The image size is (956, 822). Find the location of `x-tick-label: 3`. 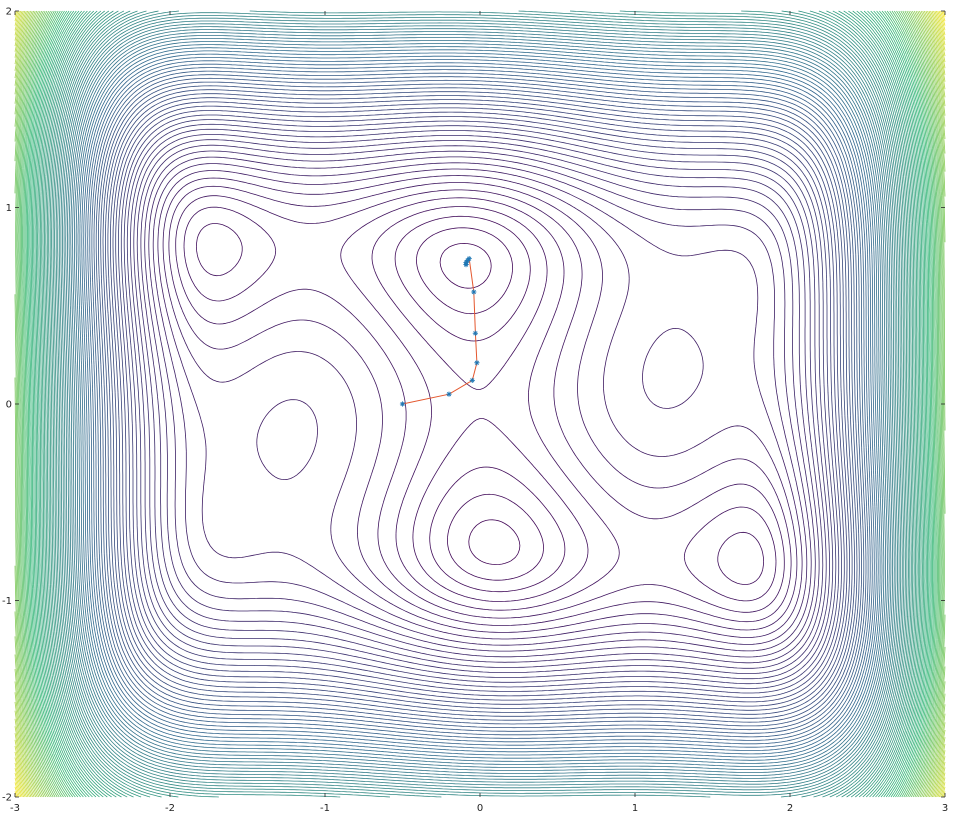

x-tick-label: 3 is located at coordinates (945, 808).